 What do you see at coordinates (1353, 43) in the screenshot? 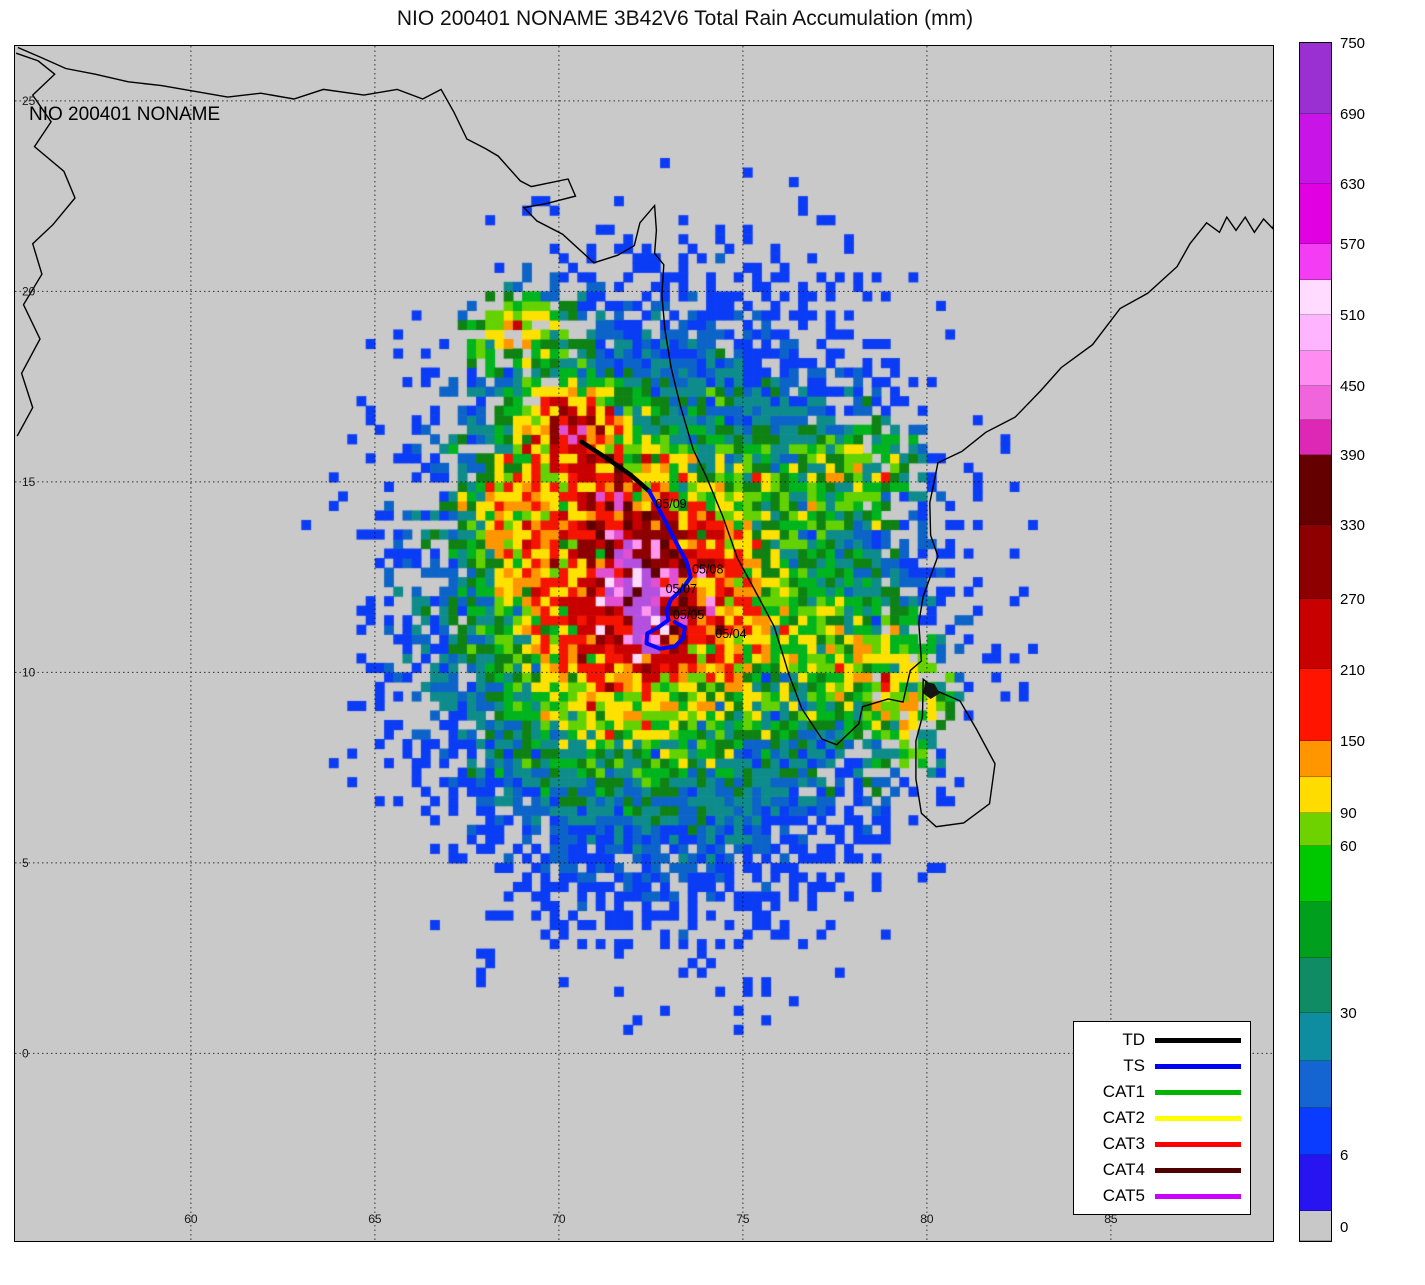
I see `colorbar-tick-label: 750` at bounding box center [1353, 43].